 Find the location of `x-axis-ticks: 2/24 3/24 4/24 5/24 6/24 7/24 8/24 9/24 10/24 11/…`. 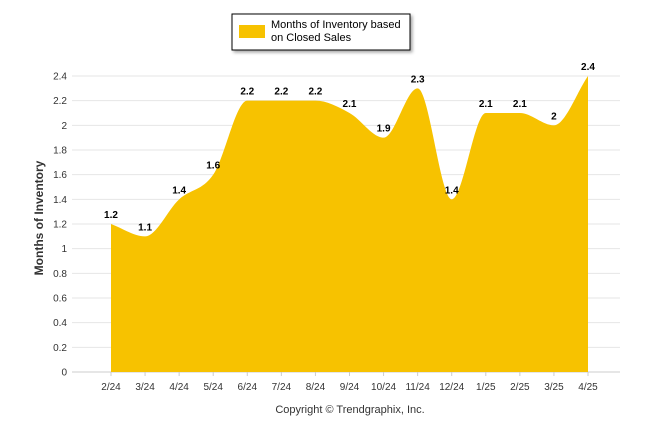

x-axis-ticks: 2/24 3/24 4/24 5/24 6/24 7/24 8/24 9/24 10/24 11/… is located at coordinates (349, 382).